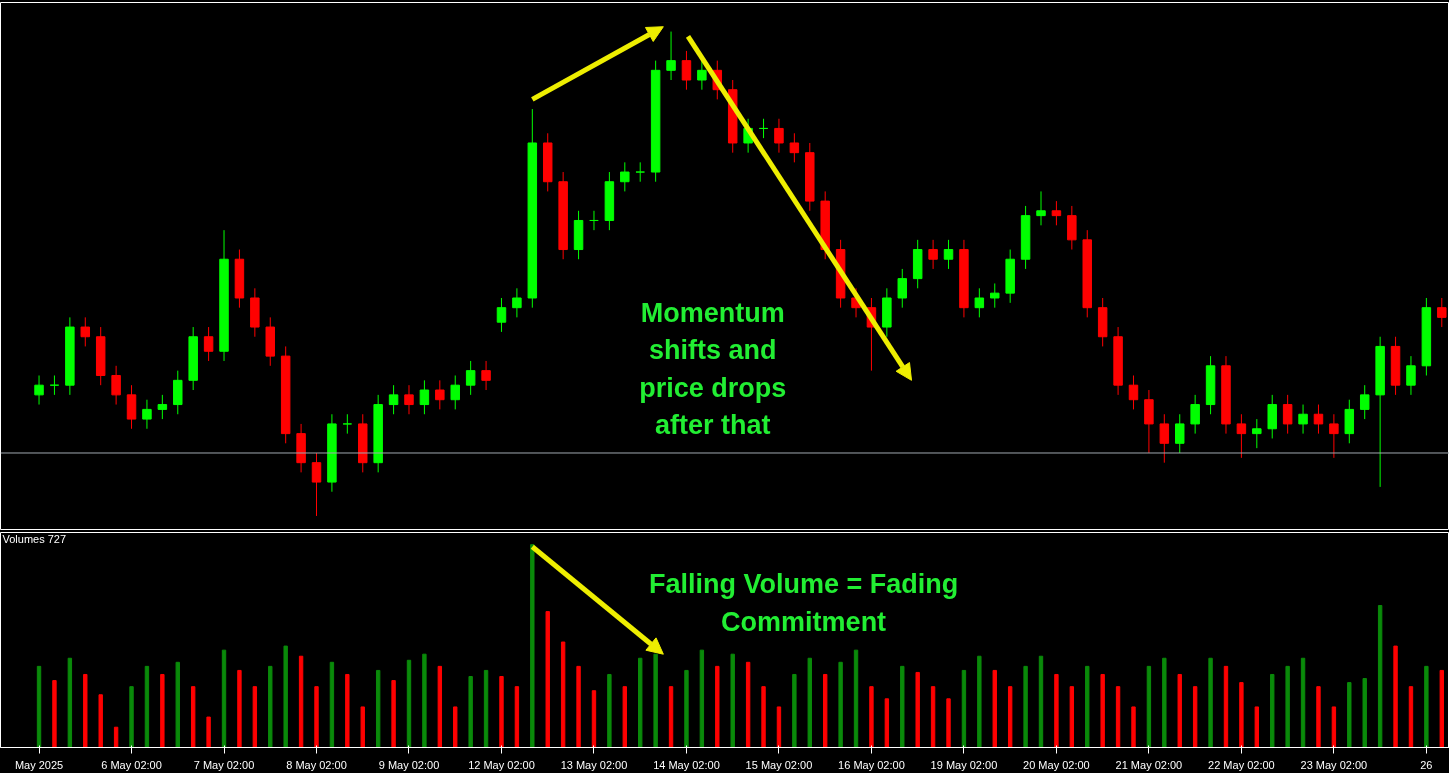 Image resolution: width=1449 pixels, height=773 pixels. What do you see at coordinates (409, 764) in the screenshot?
I see `x-tick-label: 9 May 02:00` at bounding box center [409, 764].